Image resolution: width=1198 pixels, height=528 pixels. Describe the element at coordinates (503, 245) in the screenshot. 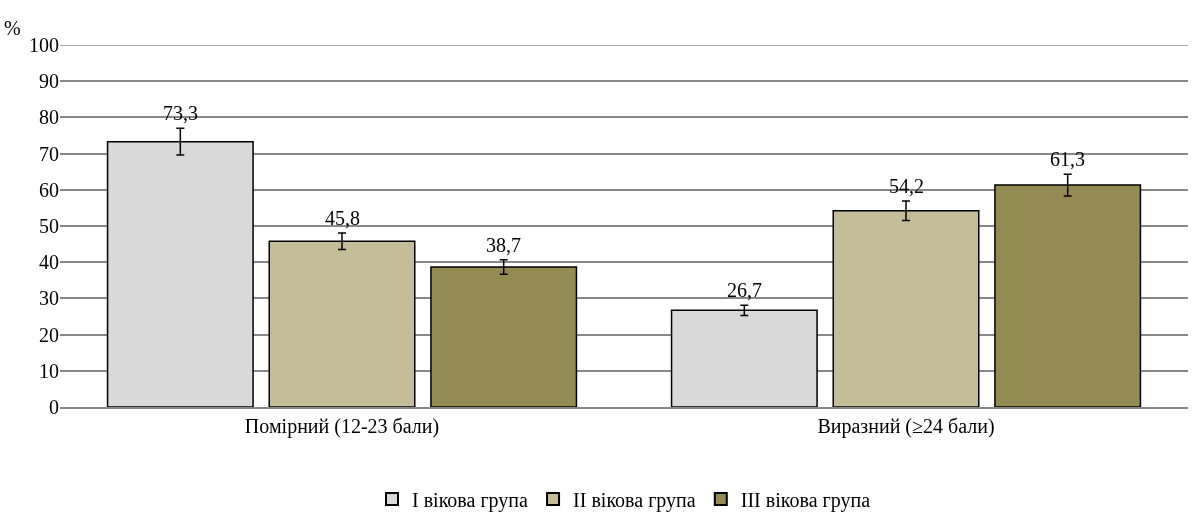

I see `data-label: 38,7` at that location.